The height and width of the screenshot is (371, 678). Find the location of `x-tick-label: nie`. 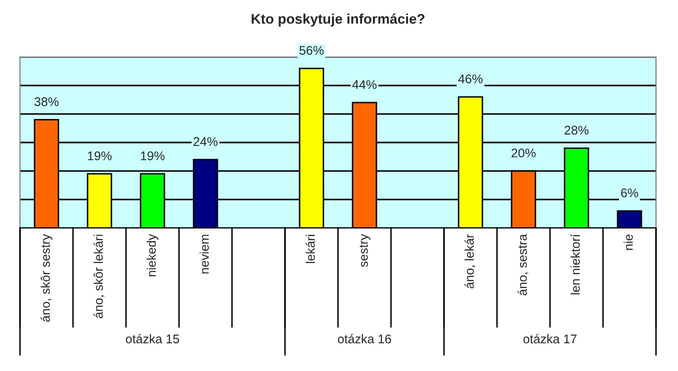

x-tick-label: nie is located at coordinates (628, 242).